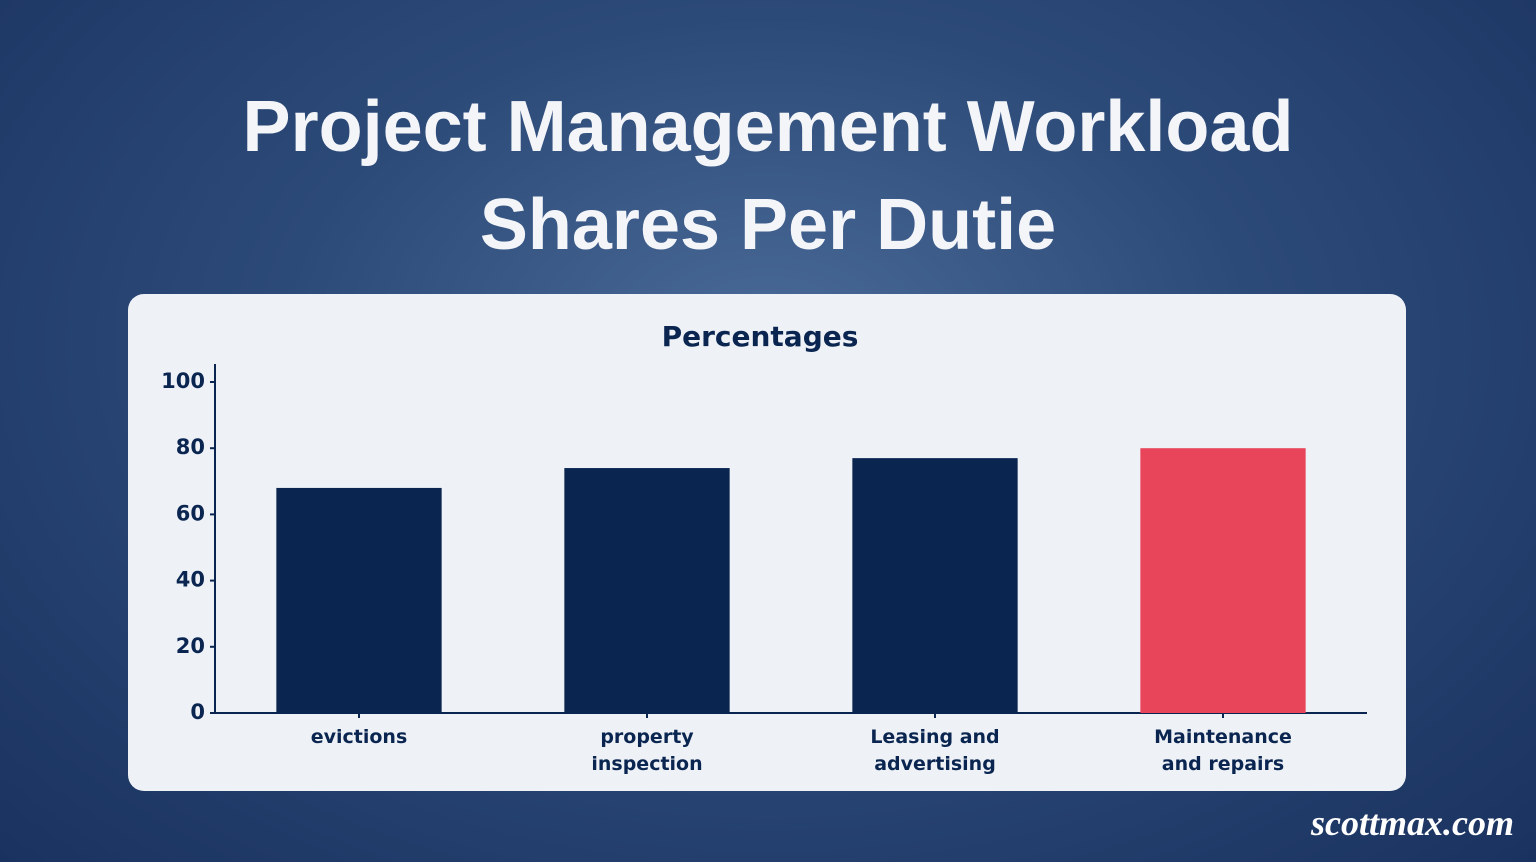 Image resolution: width=1536 pixels, height=862 pixels. What do you see at coordinates (190, 580) in the screenshot?
I see `y-tick-label: 40` at bounding box center [190, 580].